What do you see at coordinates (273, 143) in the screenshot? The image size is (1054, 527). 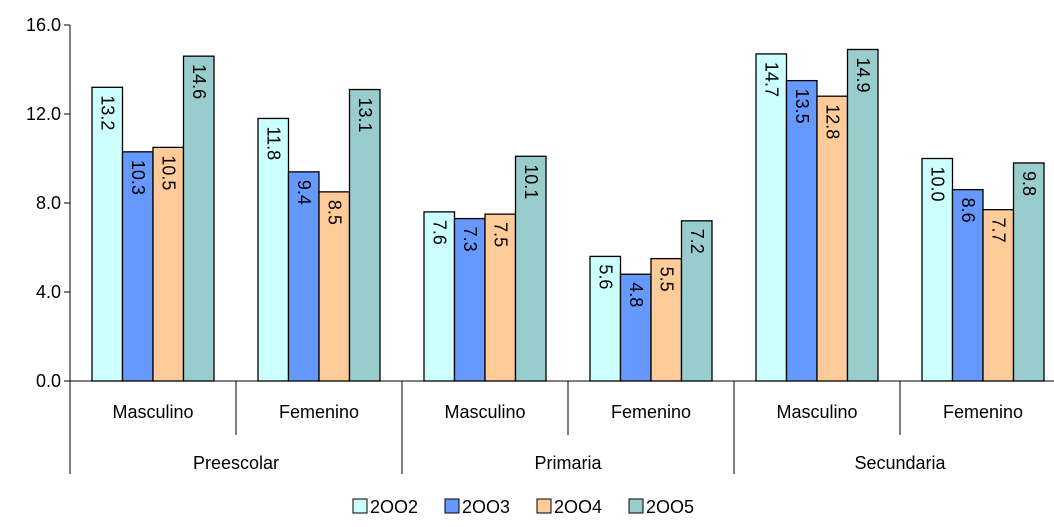 I see `data-label: 11.8` at bounding box center [273, 143].